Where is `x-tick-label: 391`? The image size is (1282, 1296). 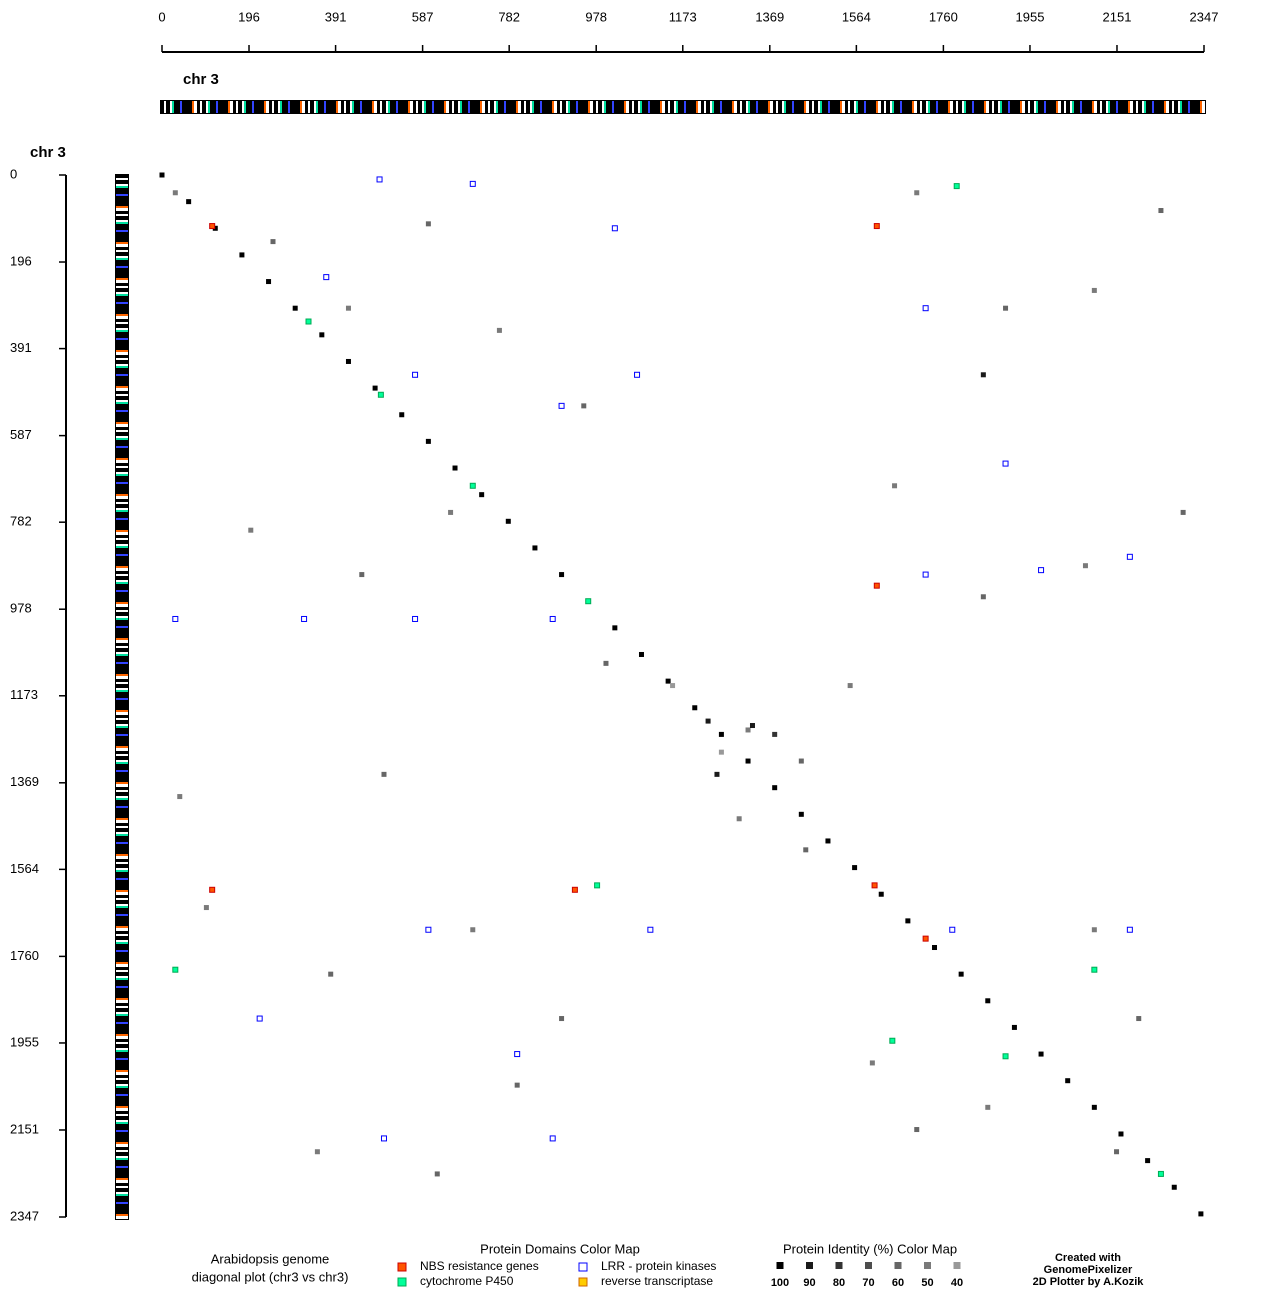 x-tick-label: 391 is located at coordinates (336, 16).